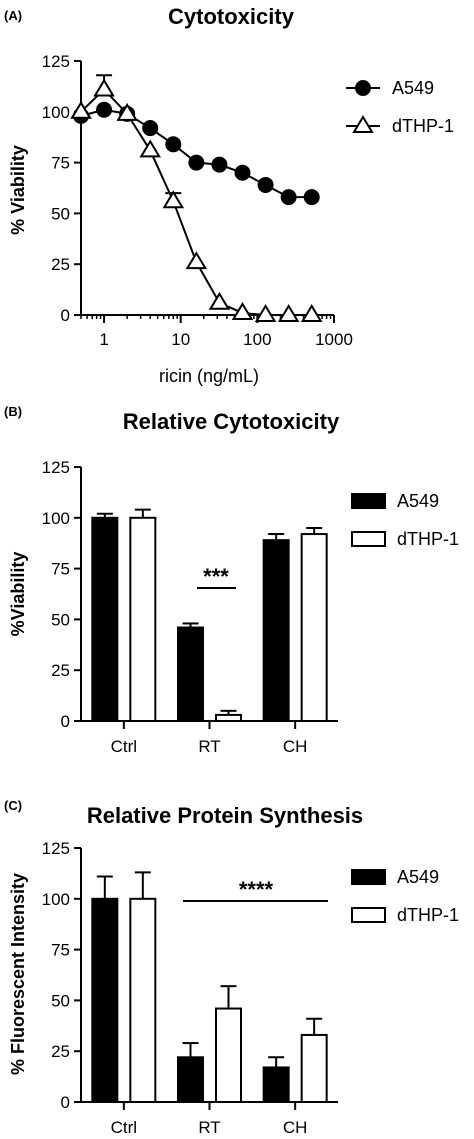  Describe the element at coordinates (256, 889) in the screenshot. I see `panel-c-significance-stars: ****` at that location.